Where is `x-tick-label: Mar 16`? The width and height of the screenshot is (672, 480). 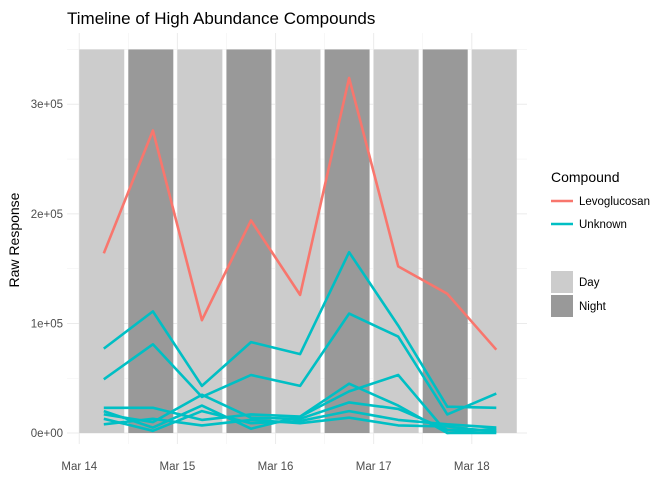
x-tick-label: Mar 16 is located at coordinates (276, 467).